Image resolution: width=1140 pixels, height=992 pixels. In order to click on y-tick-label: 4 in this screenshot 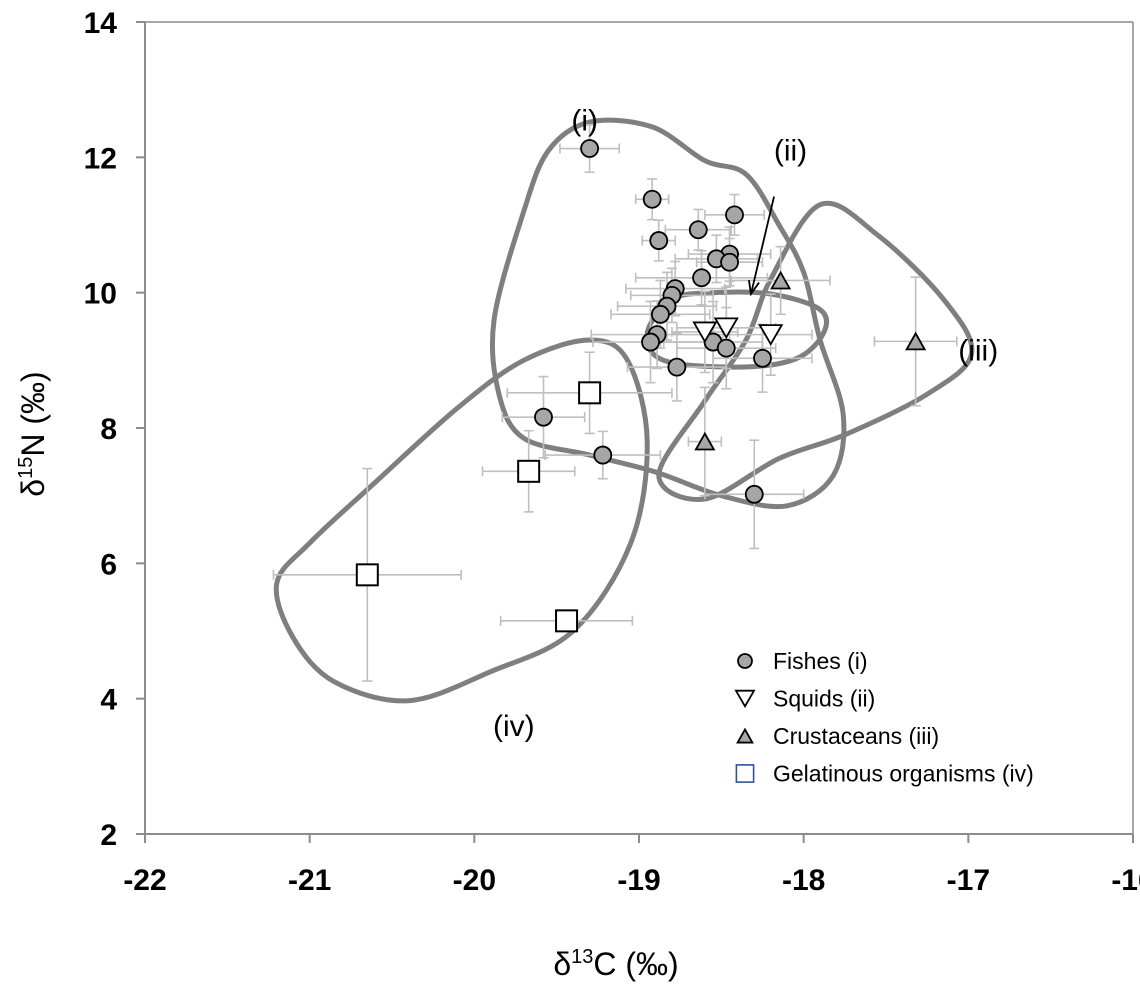, I will do `click(108, 700)`.